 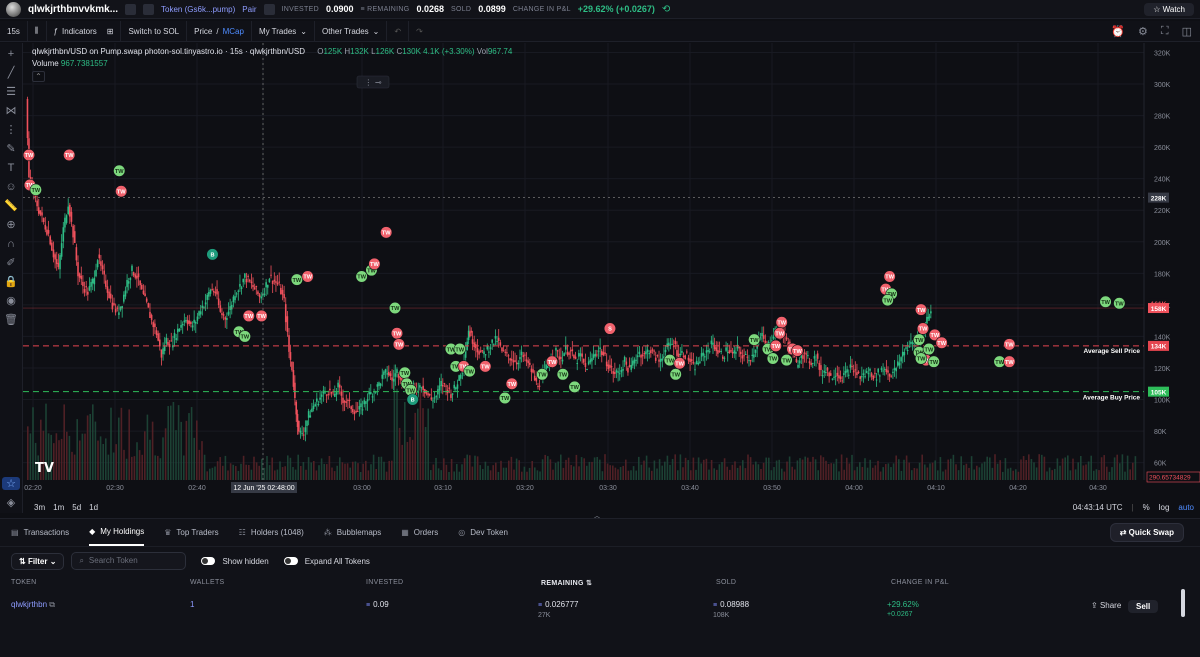 What do you see at coordinates (11, 301) in the screenshot?
I see `eye-icon: ◉` at bounding box center [11, 301].